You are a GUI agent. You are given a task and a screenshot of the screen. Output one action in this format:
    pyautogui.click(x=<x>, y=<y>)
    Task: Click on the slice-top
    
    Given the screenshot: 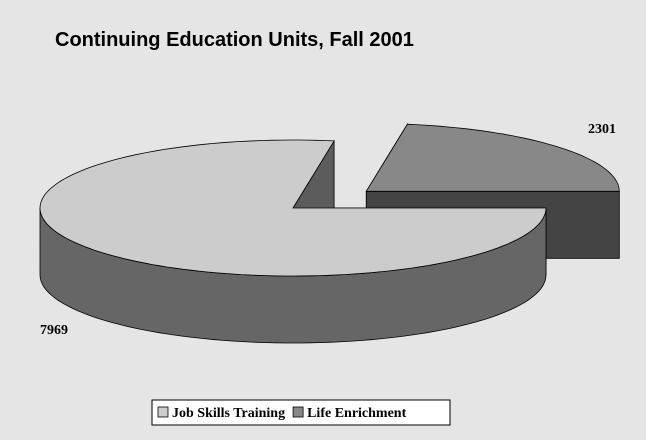 What is the action you would take?
    pyautogui.click(x=492, y=157)
    